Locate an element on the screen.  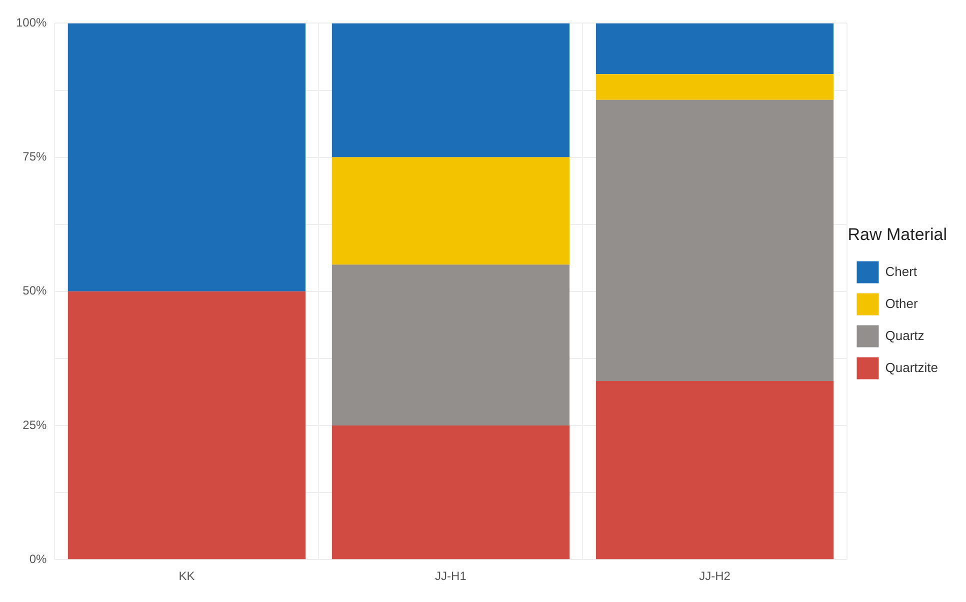
legend-label: Quartzite is located at coordinates (911, 367).